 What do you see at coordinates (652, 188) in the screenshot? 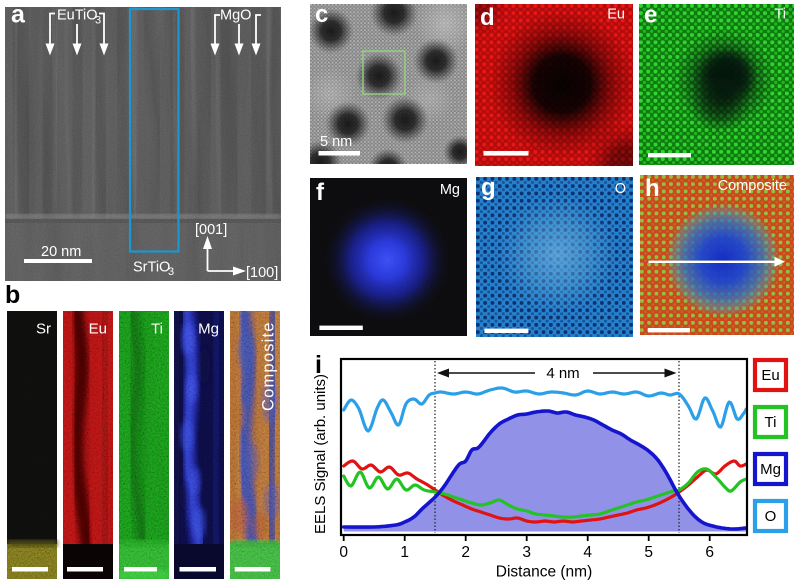
I see `svg-text: h` at bounding box center [652, 188].